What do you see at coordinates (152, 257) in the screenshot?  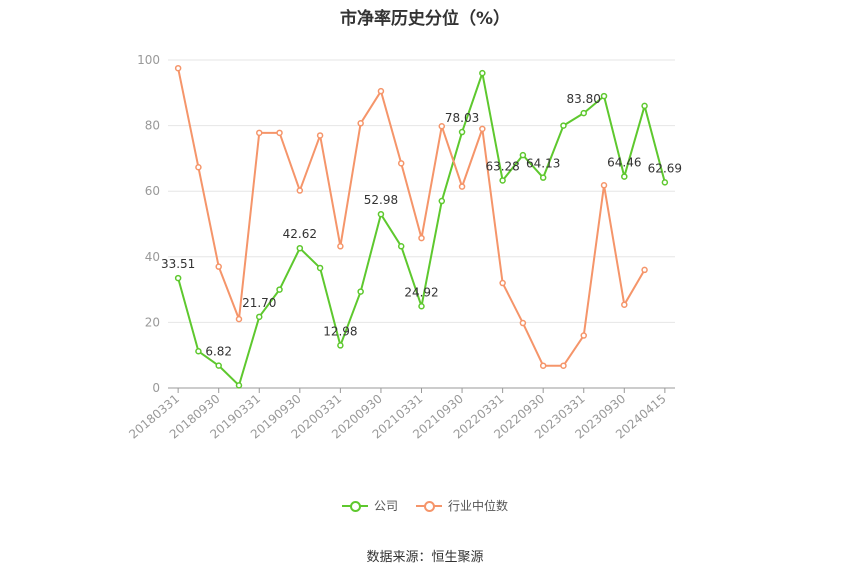 I see `y-tick-label: 40` at bounding box center [152, 257].